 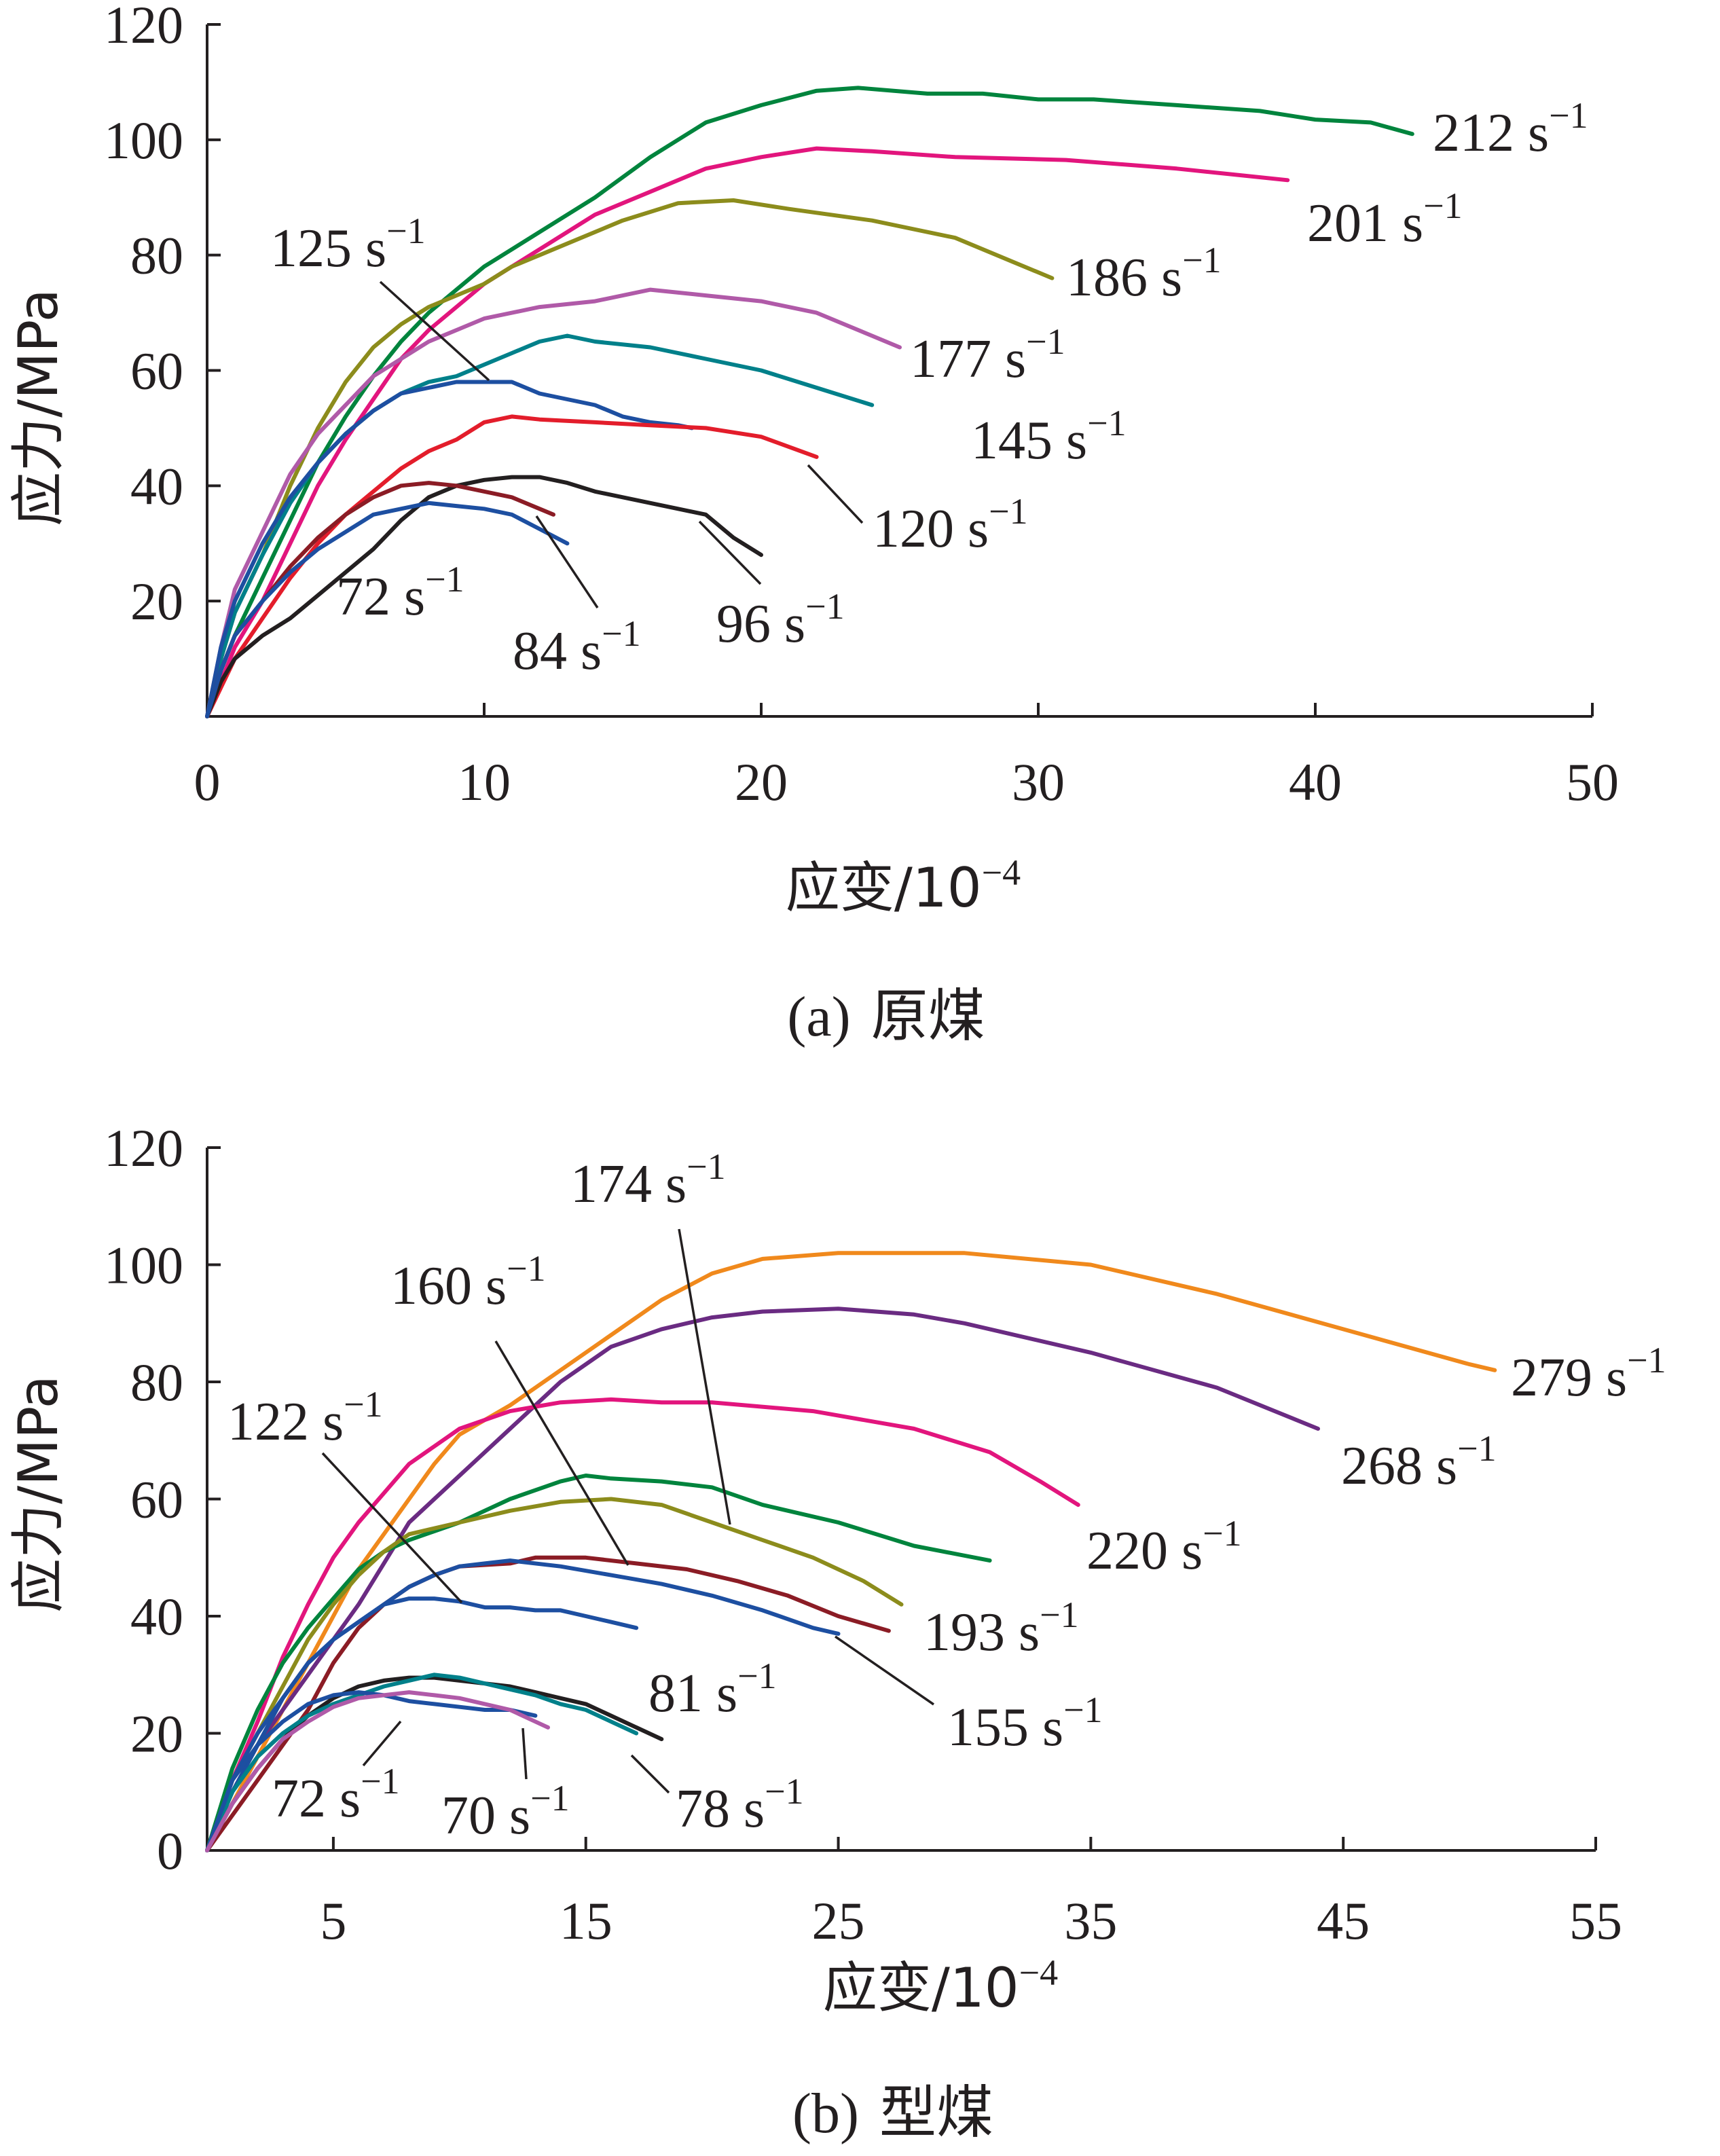 I want to click on chart-0-series-label-text: 201 s, so click(x=1365, y=223).